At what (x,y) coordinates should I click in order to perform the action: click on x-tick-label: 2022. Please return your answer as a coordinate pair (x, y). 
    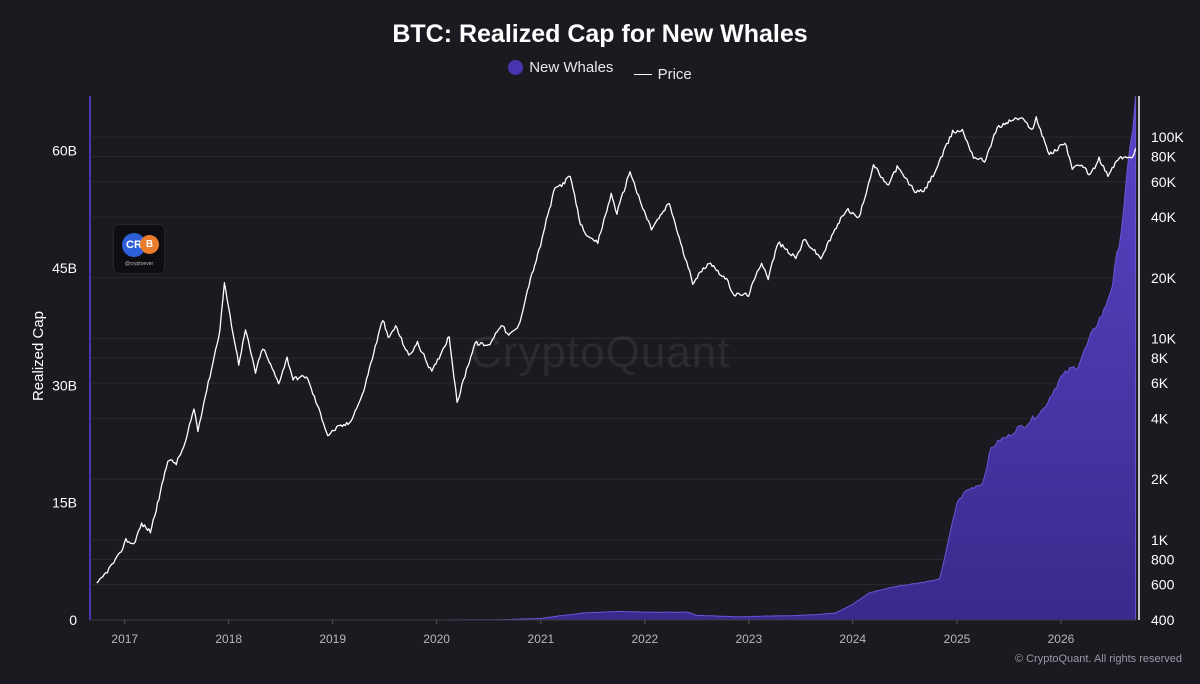
    Looking at the image, I should click on (644, 639).